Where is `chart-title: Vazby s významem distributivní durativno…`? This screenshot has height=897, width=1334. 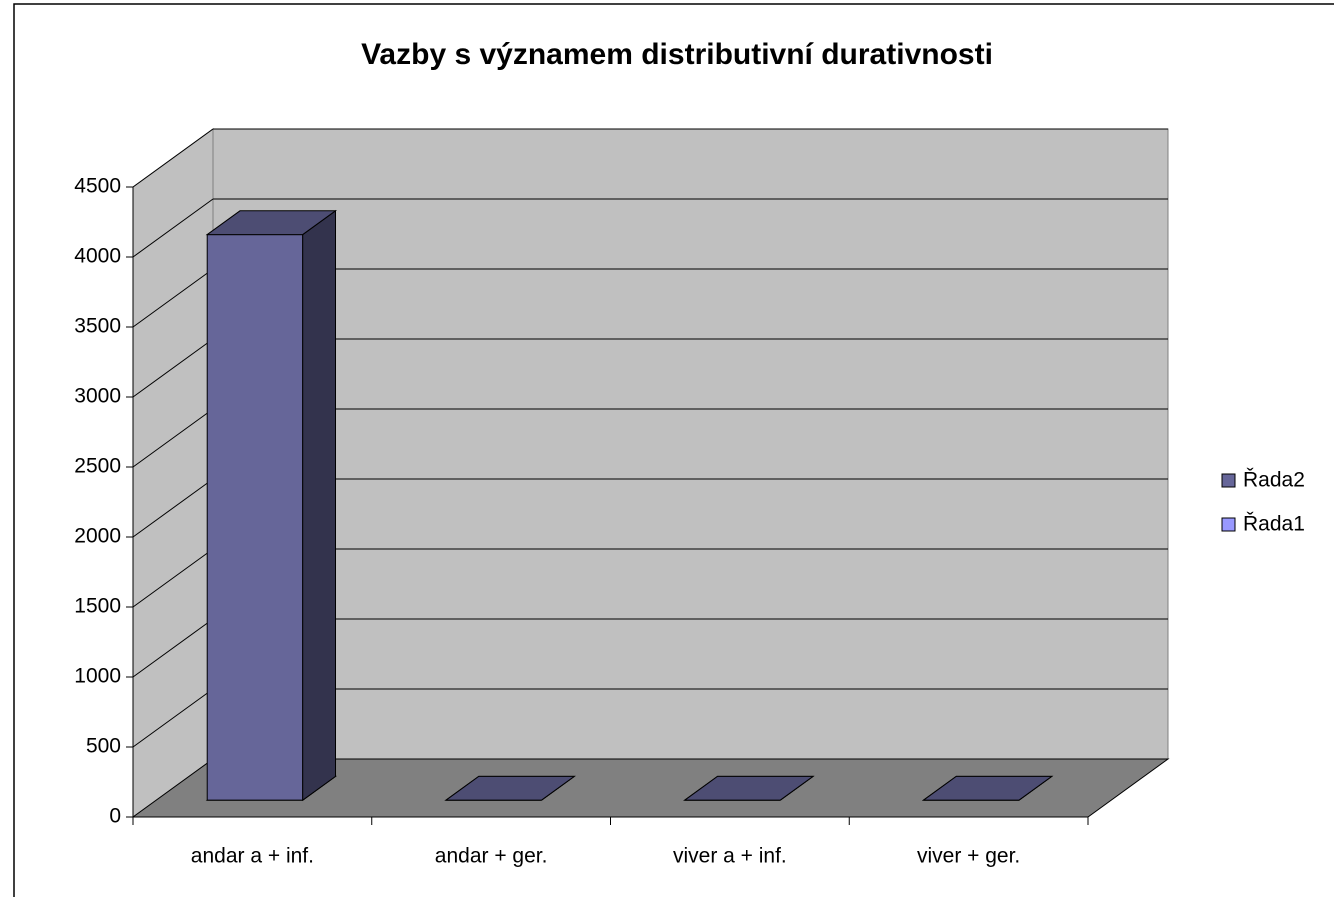
chart-title: Vazby s významem distributivní durativno… is located at coordinates (677, 54).